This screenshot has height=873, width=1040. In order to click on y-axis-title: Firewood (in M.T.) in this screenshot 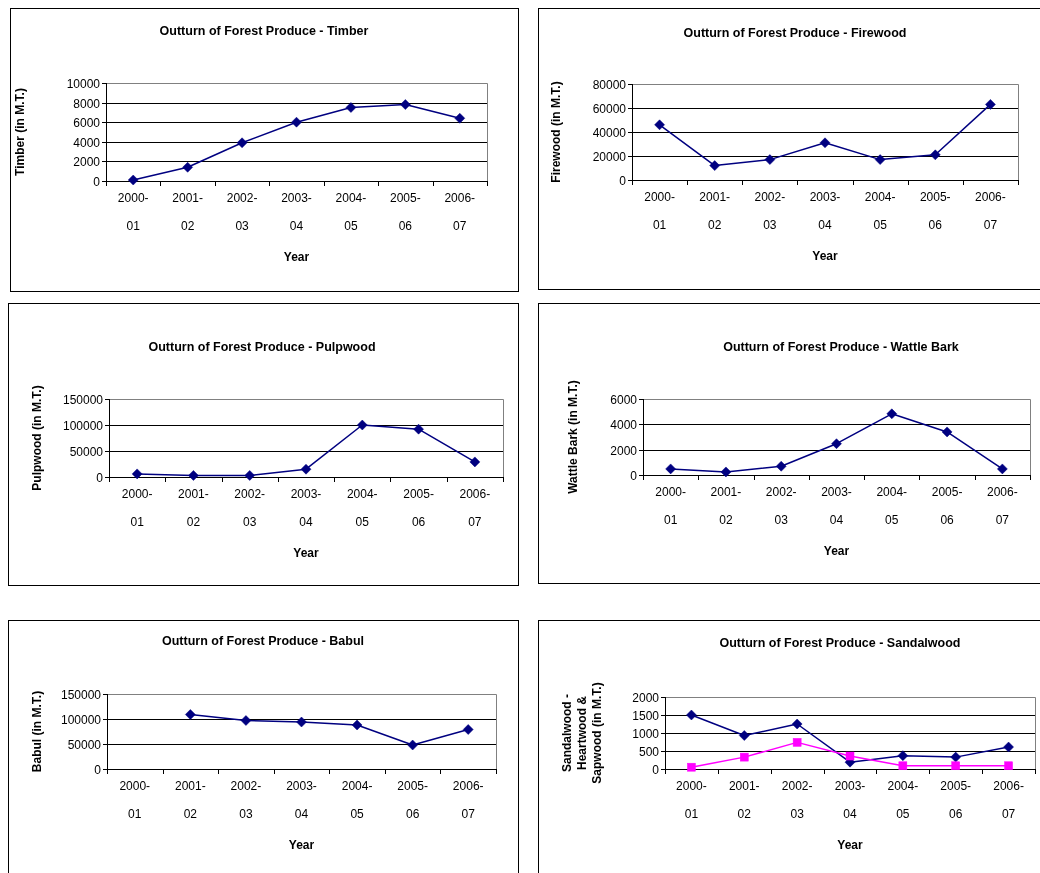, I will do `click(556, 132)`.